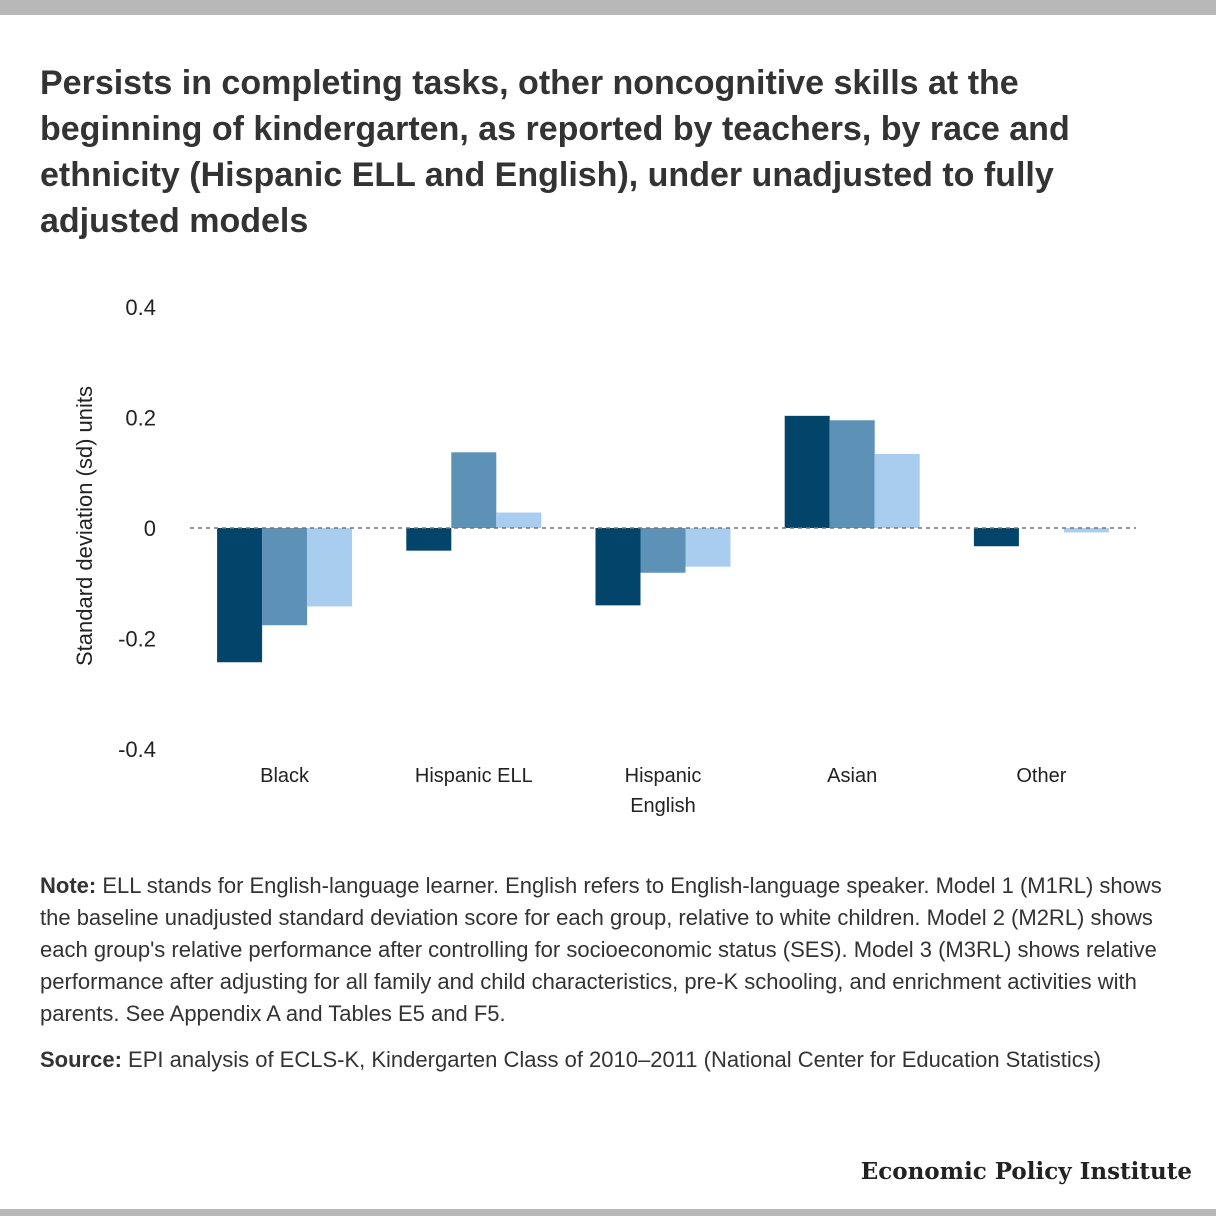  I want to click on y-tick-label: -0.2, so click(137, 639).